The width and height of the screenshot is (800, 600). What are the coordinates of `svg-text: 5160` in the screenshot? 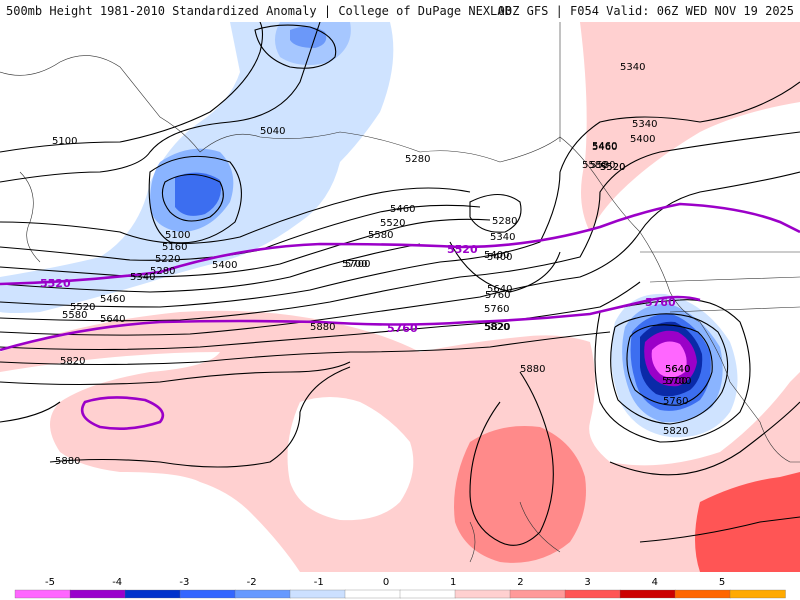 It's located at (174, 247).